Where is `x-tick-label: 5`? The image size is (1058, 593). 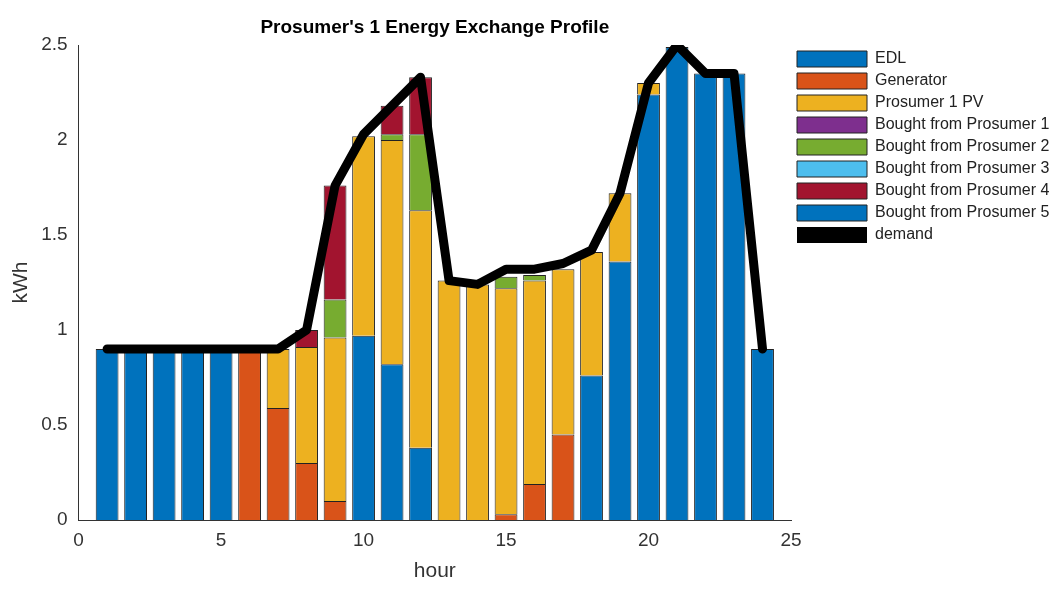 x-tick-label: 5 is located at coordinates (221, 539).